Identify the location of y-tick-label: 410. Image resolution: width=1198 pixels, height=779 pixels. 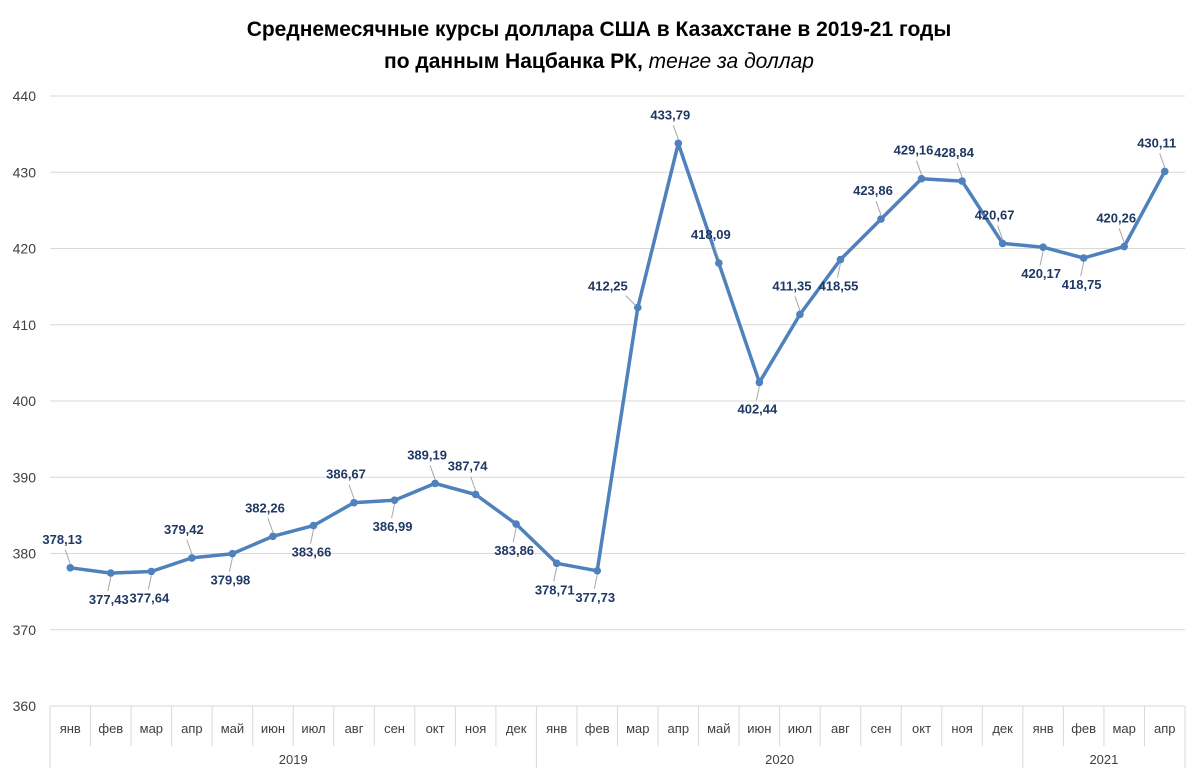
(25, 325).